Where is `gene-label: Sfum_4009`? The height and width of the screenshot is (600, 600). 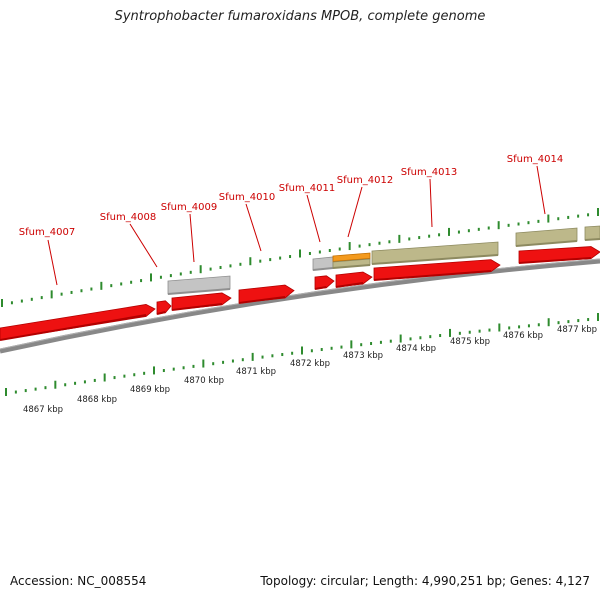
gene-label: Sfum_4009 is located at coordinates (189, 207).